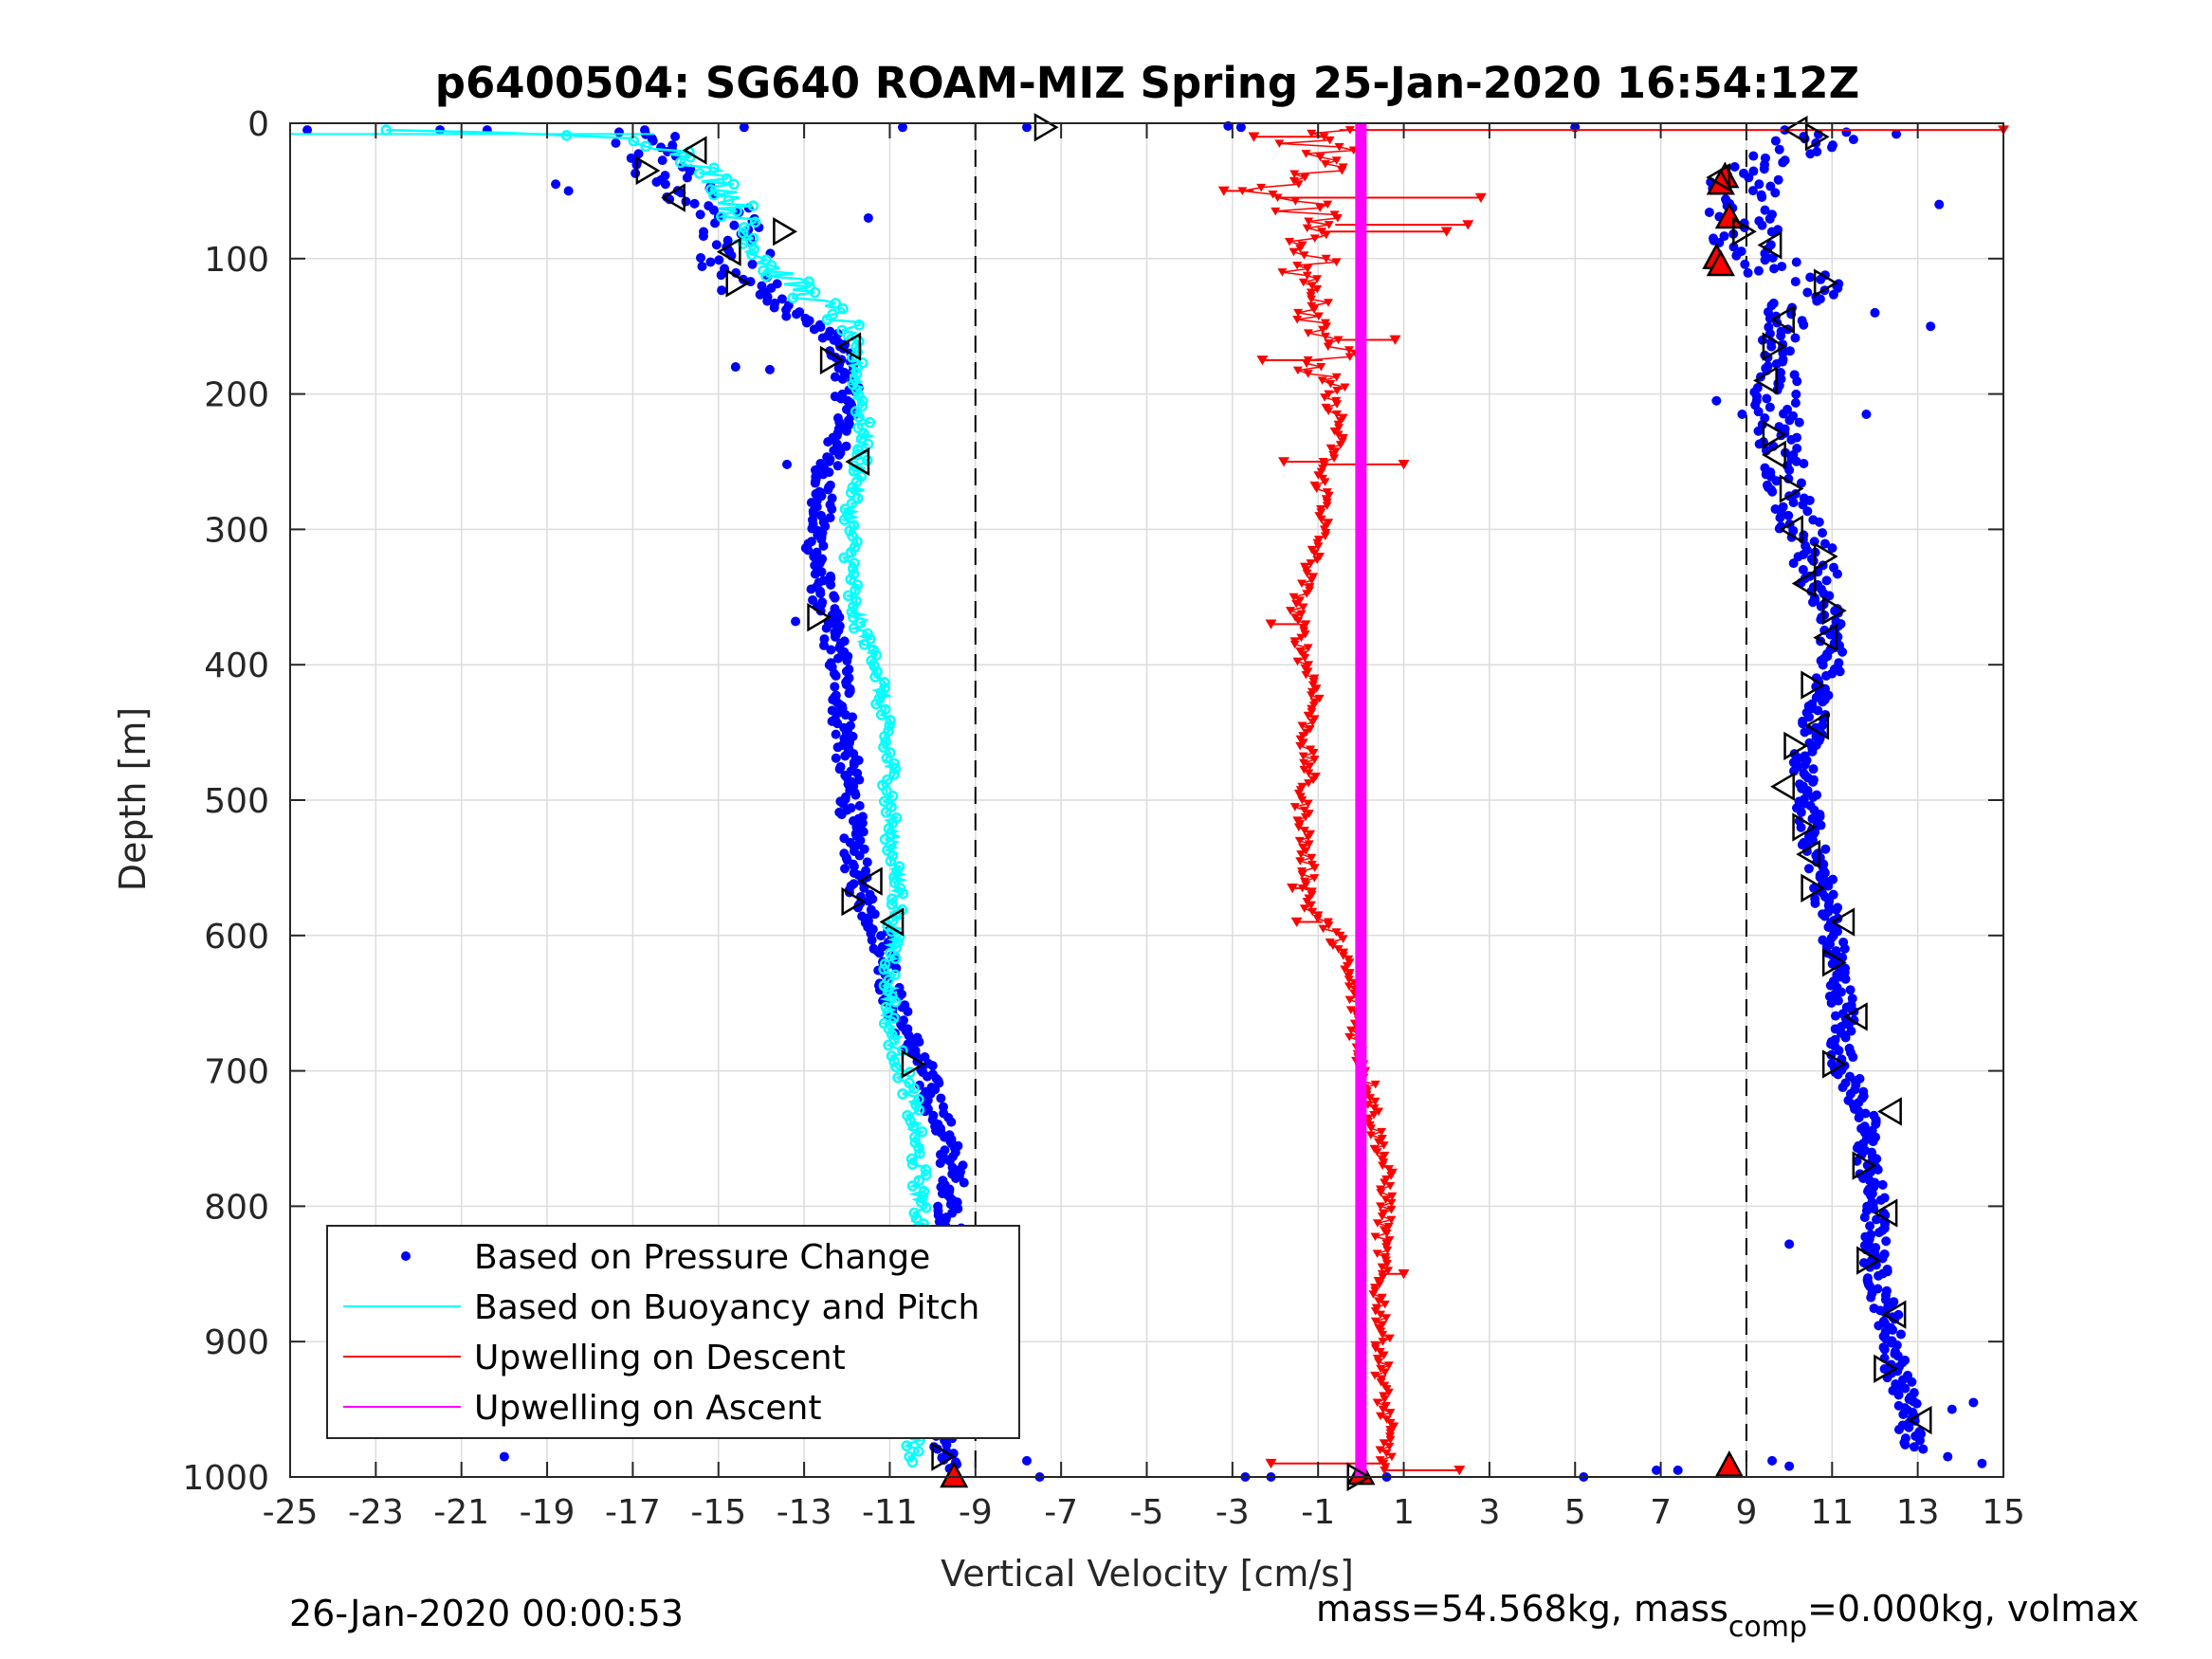 This screenshot has height=1659, width=2212. I want to click on x-tick-label: -9, so click(976, 1512).